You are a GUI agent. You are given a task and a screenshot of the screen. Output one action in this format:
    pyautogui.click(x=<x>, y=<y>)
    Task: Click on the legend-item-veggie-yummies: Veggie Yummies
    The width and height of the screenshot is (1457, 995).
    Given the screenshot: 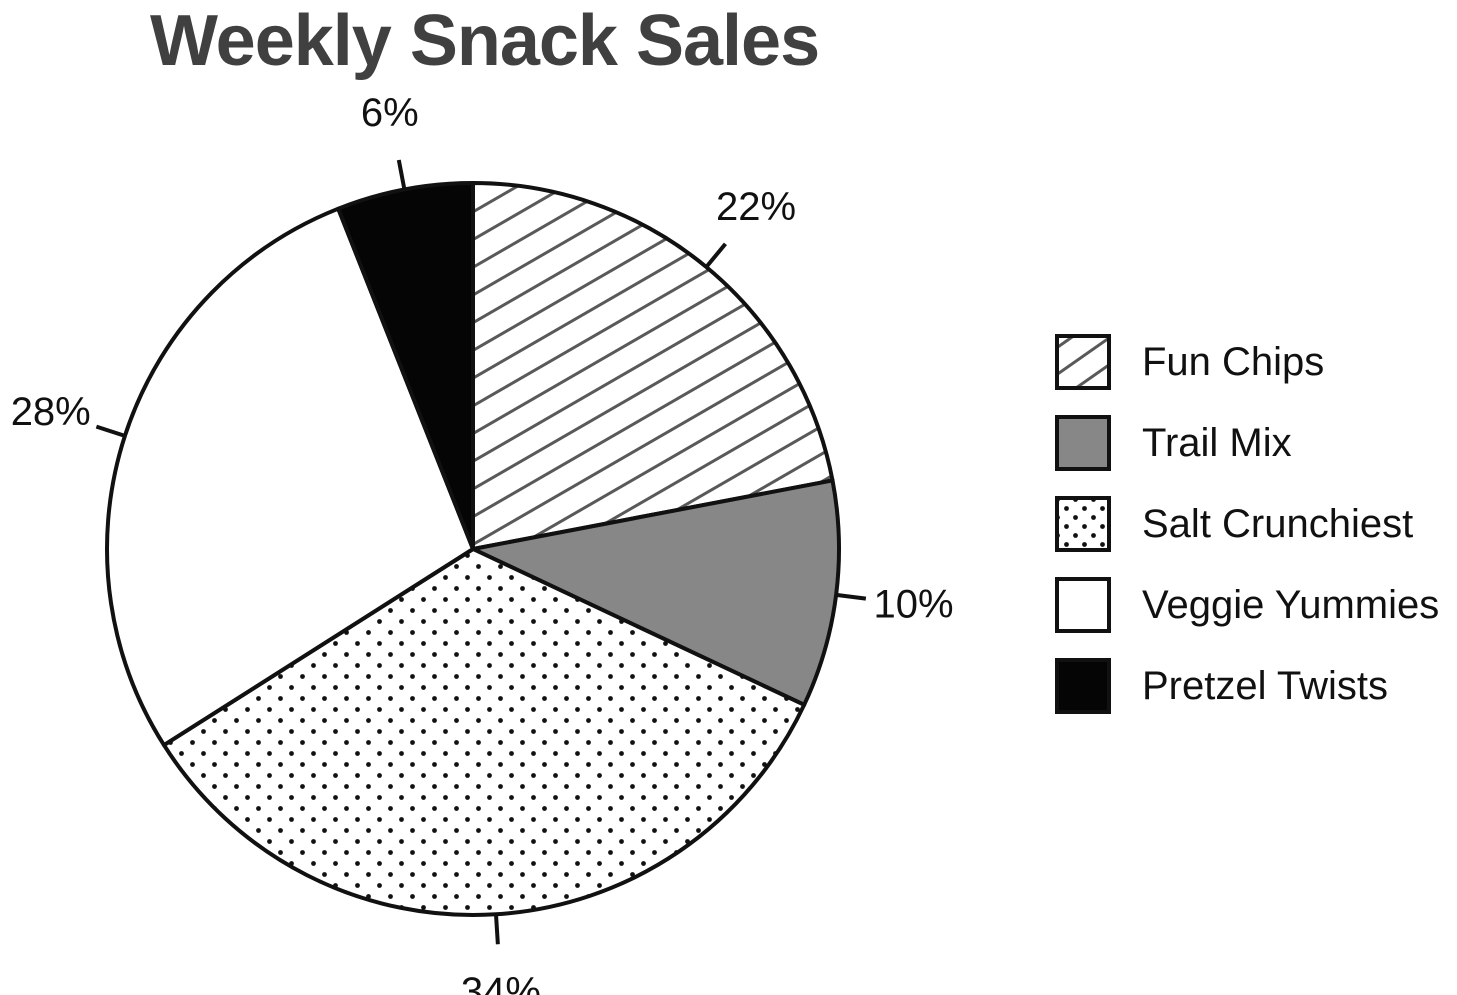 What is the action you would take?
    pyautogui.click(x=1247, y=605)
    